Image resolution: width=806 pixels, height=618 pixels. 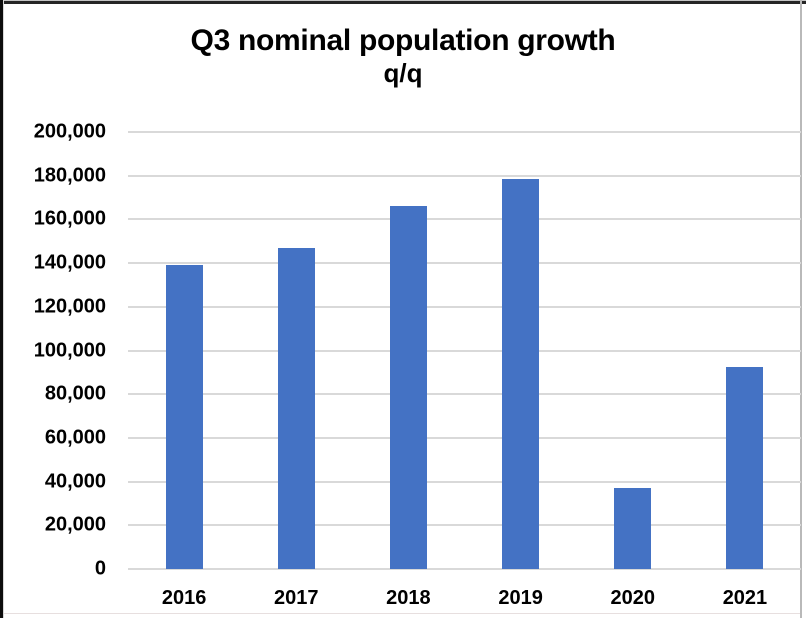 What do you see at coordinates (100, 568) in the screenshot?
I see `y-tick-label: 0` at bounding box center [100, 568].